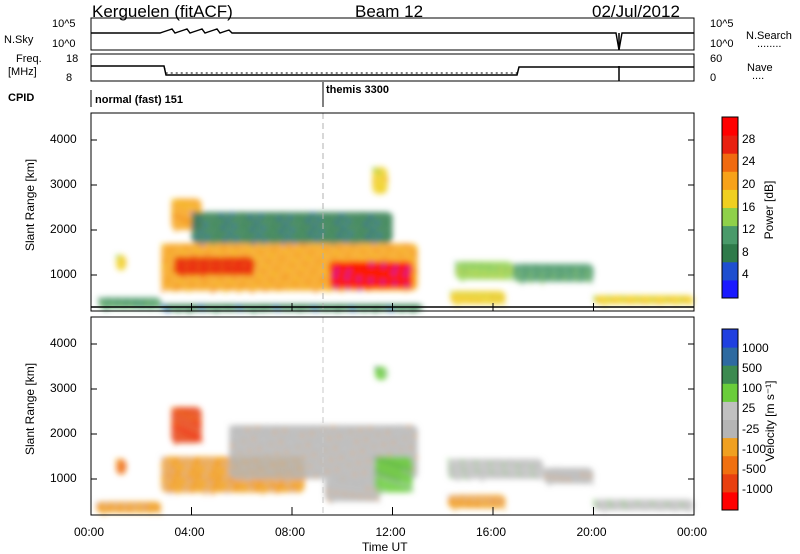 This screenshot has height=554, width=800. I want to click on time-xlabel: Time UT, so click(385, 547).